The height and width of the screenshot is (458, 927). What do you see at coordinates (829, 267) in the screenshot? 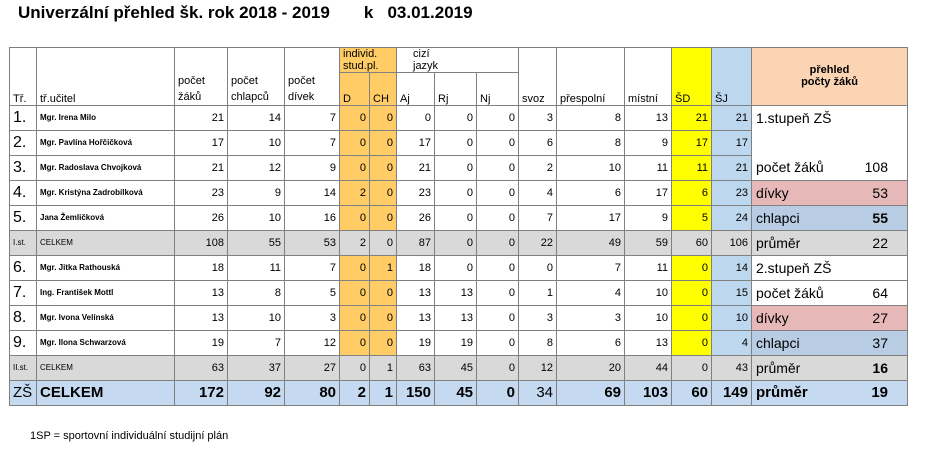
I see `overview-cell: 2.stupeň ZŠ` at bounding box center [829, 267].